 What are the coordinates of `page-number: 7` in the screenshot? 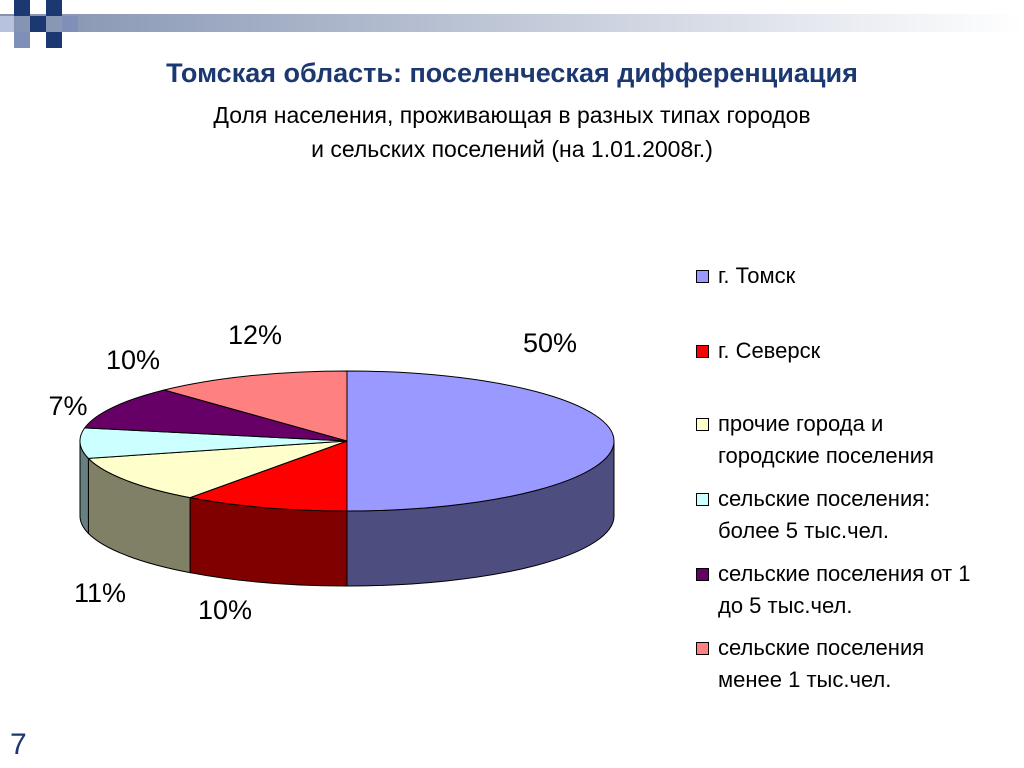 It's located at (18, 744).